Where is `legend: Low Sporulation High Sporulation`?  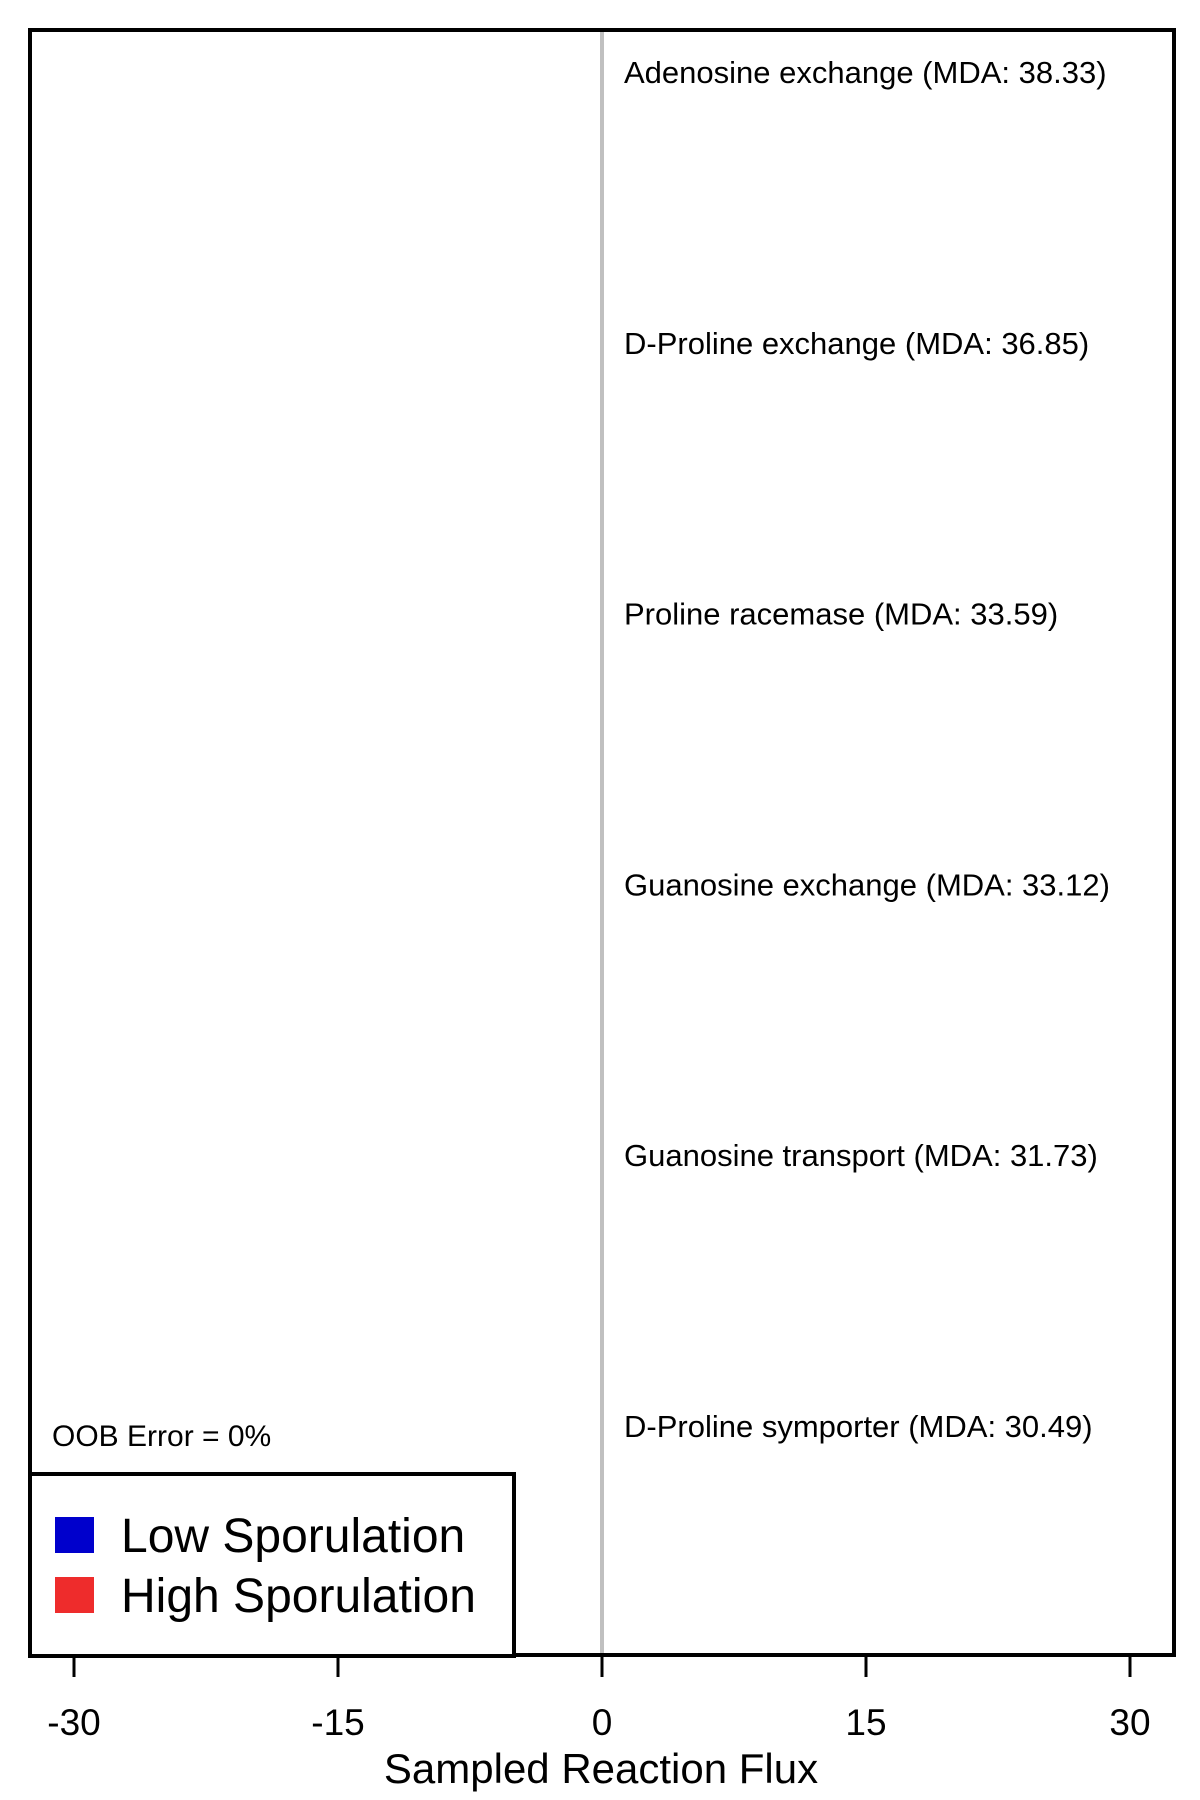
legend: Low Sporulation High Sporulation is located at coordinates (272, 1565).